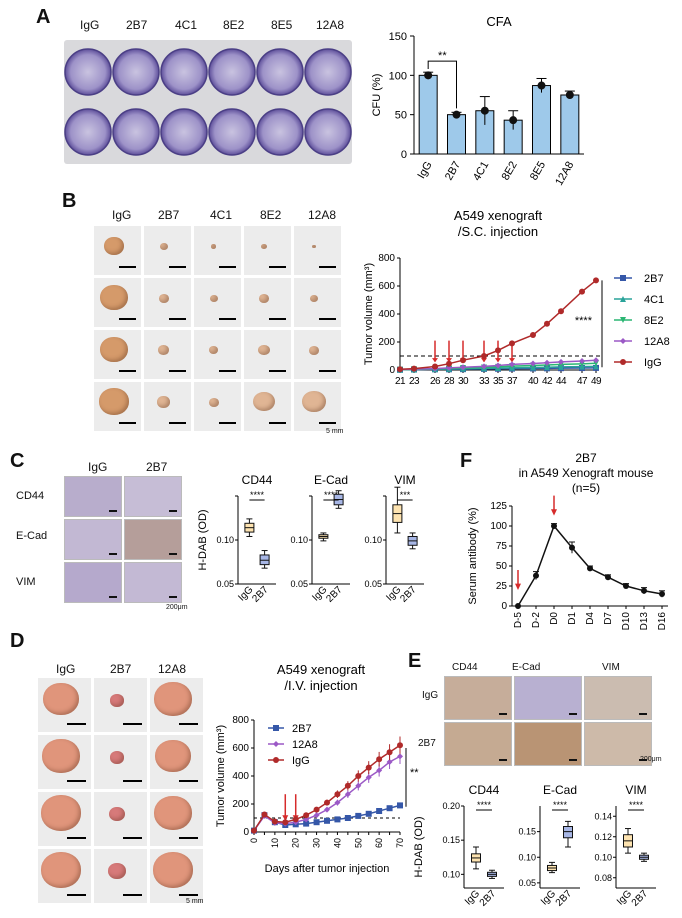  I want to click on y-tick-label: 200, so click(240, 804).